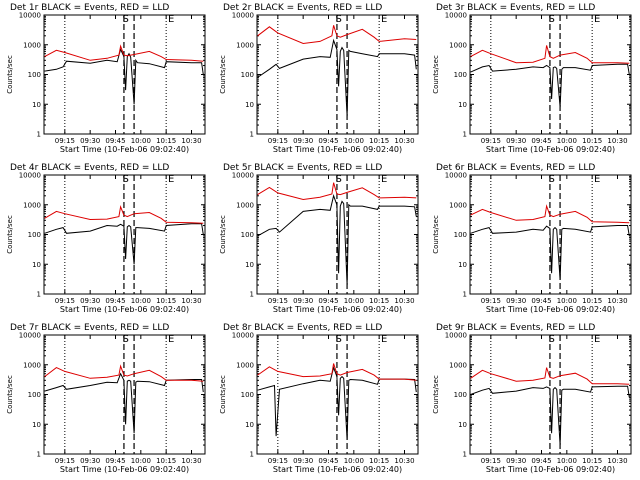 The height and width of the screenshot is (480, 640). Describe the element at coordinates (515, 328) in the screenshot. I see `panel-title: Det 9r BLACK = Events, RED = LLD` at that location.